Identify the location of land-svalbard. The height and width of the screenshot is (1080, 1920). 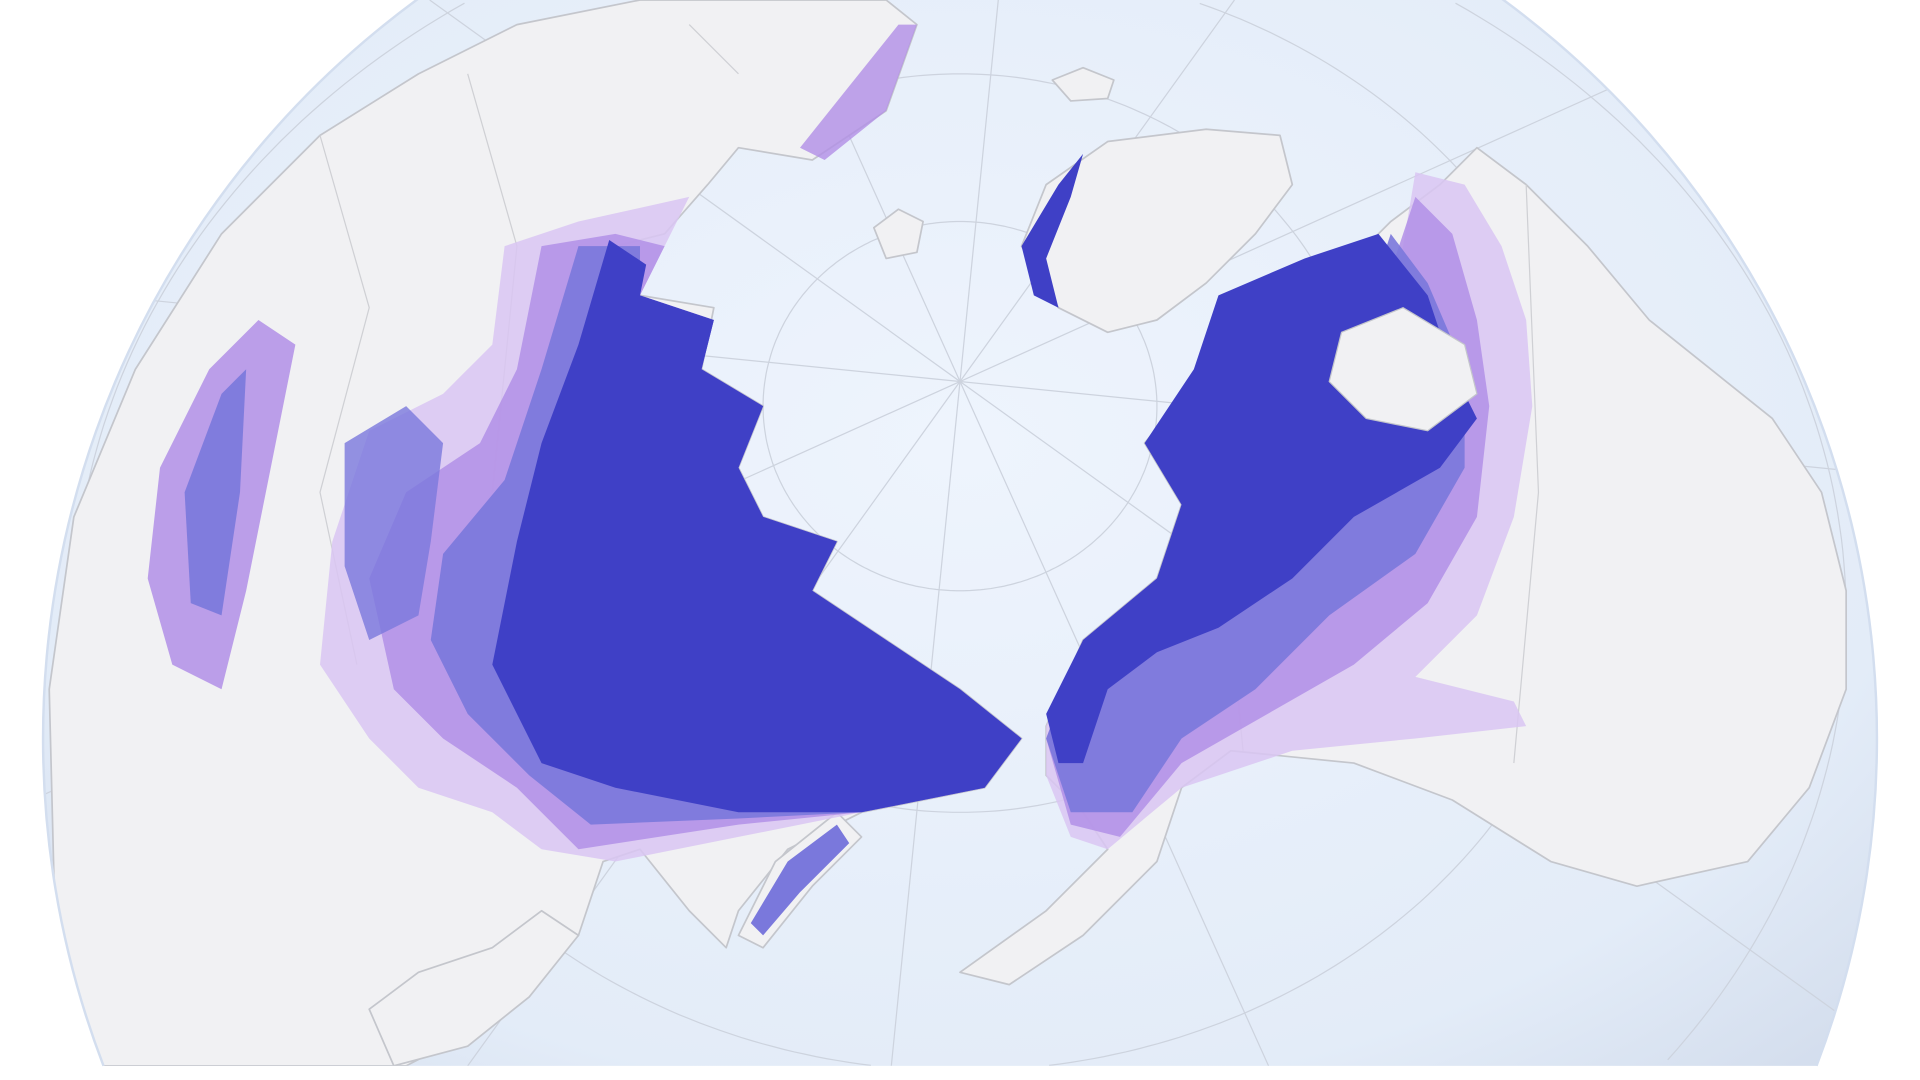
(898, 234).